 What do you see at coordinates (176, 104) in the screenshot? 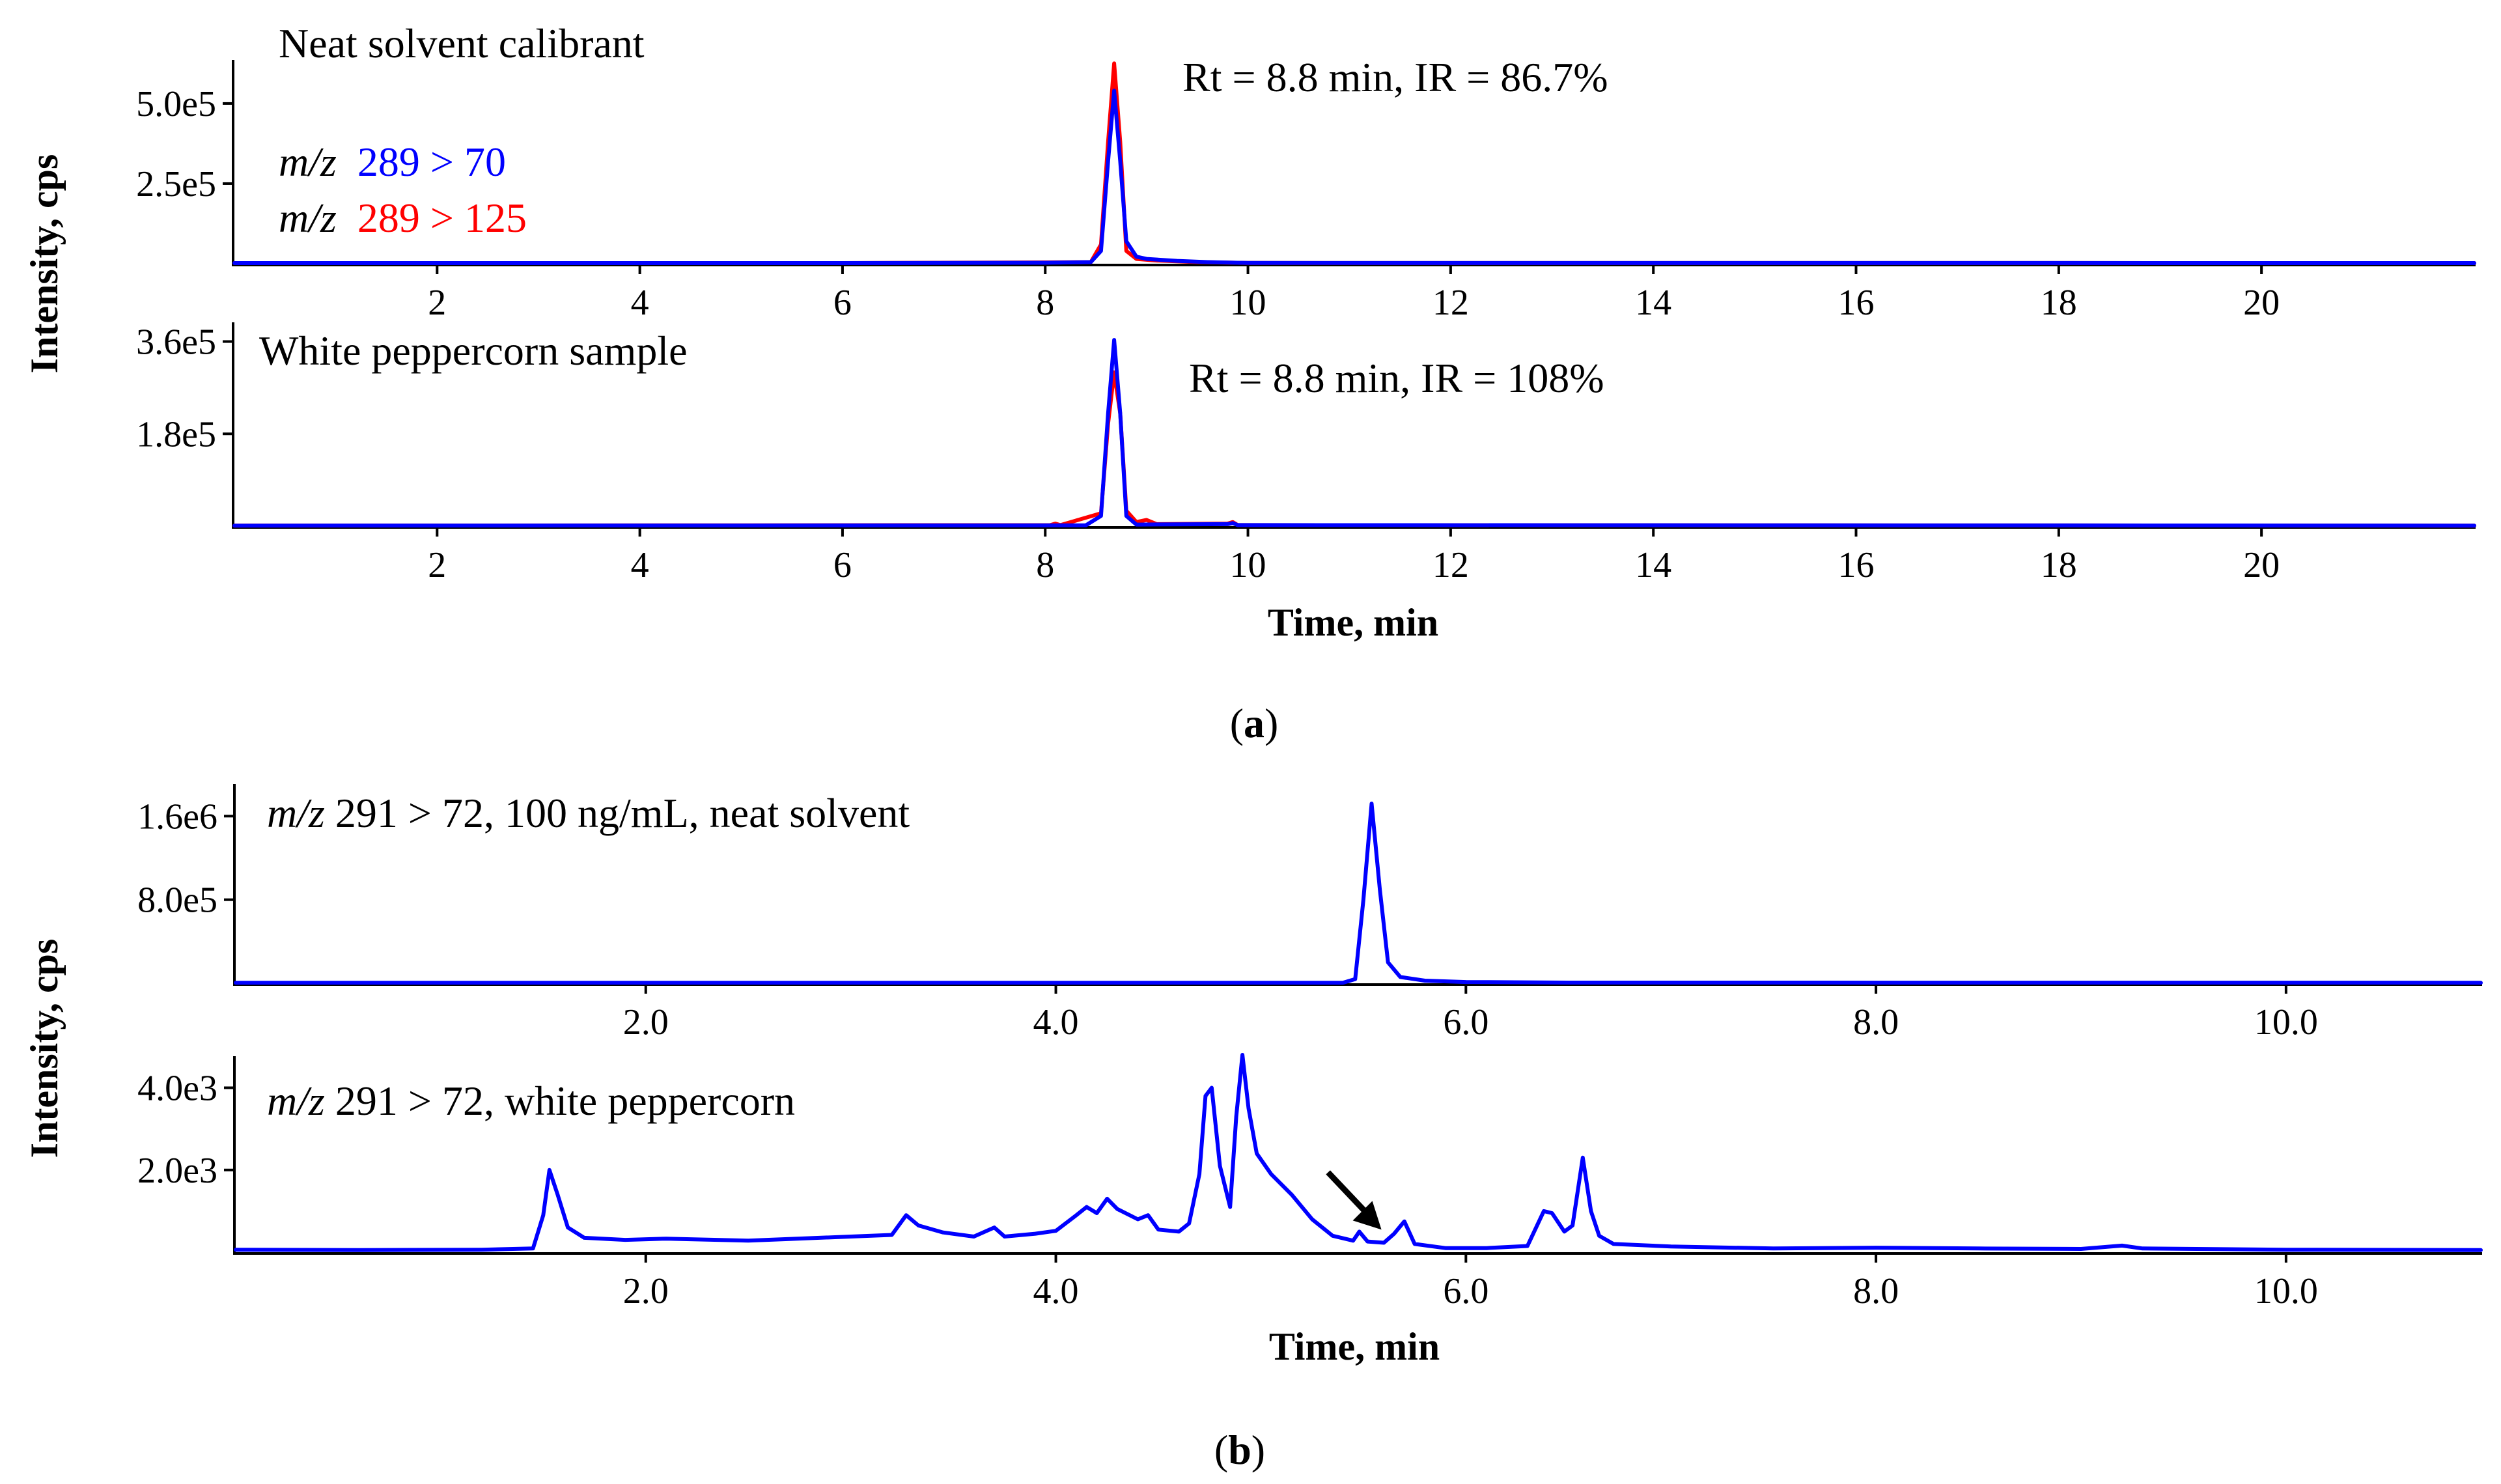
I see `y-tick-label: 5.0e5` at bounding box center [176, 104].